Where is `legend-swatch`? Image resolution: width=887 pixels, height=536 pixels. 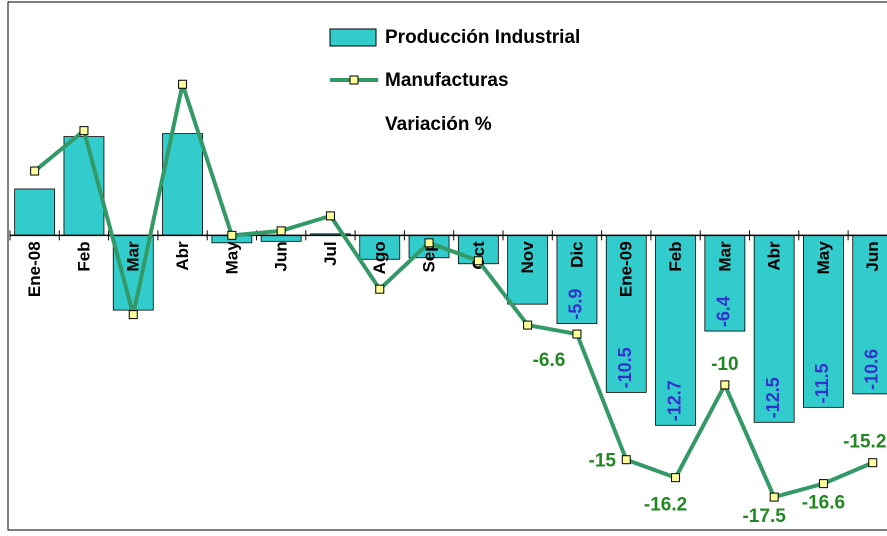 legend-swatch is located at coordinates (353, 37).